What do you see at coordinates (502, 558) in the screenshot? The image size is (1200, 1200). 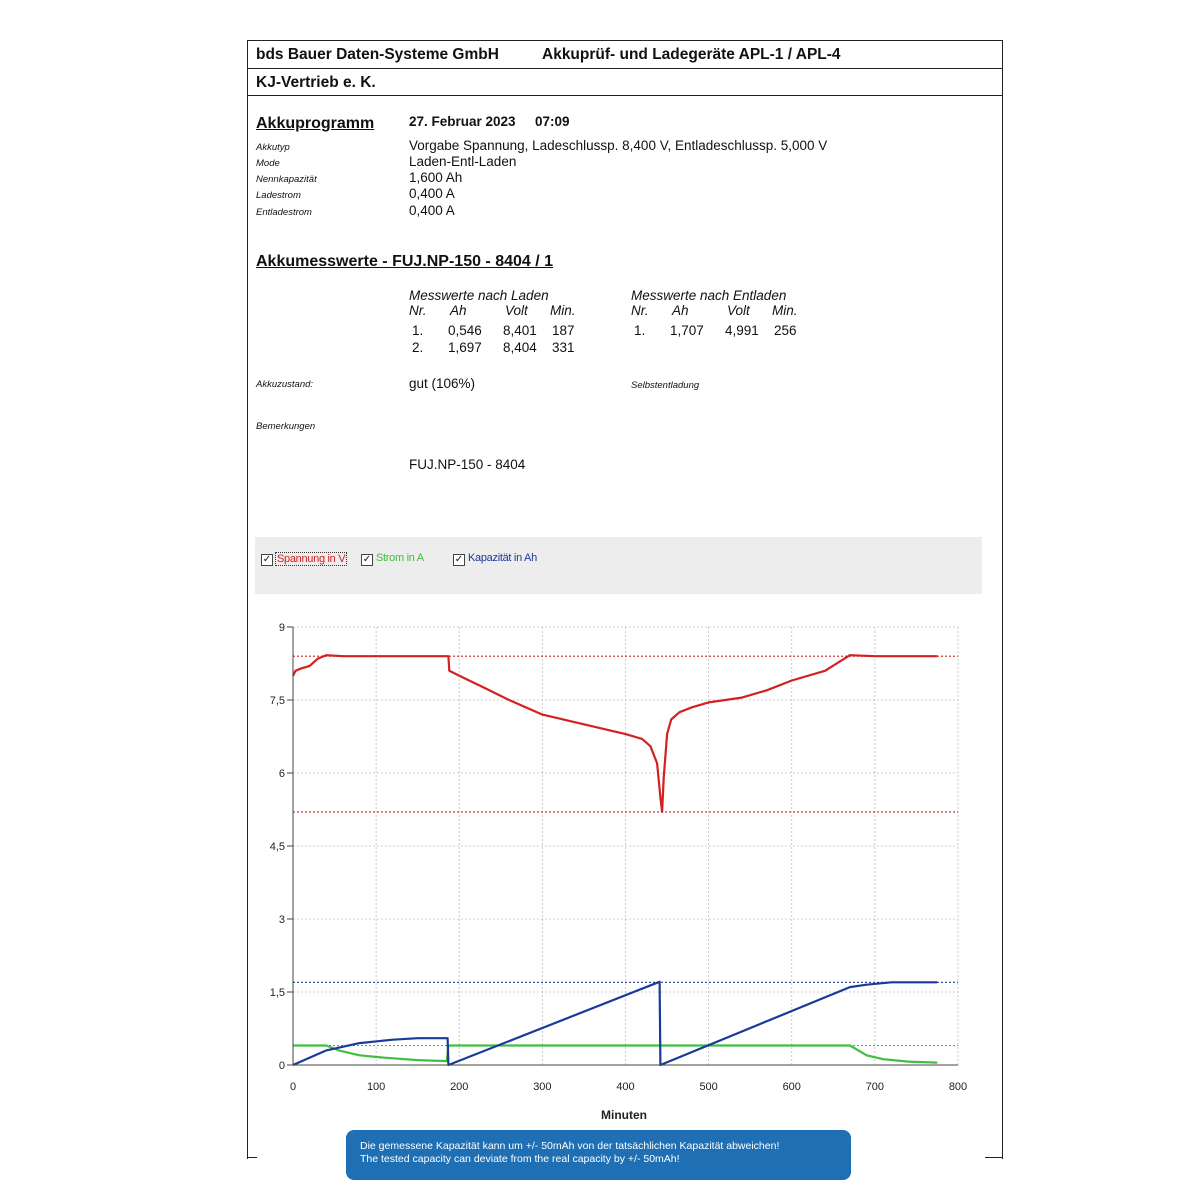 I see `capacity-legend-label: Kapazität in Ah` at bounding box center [502, 558].